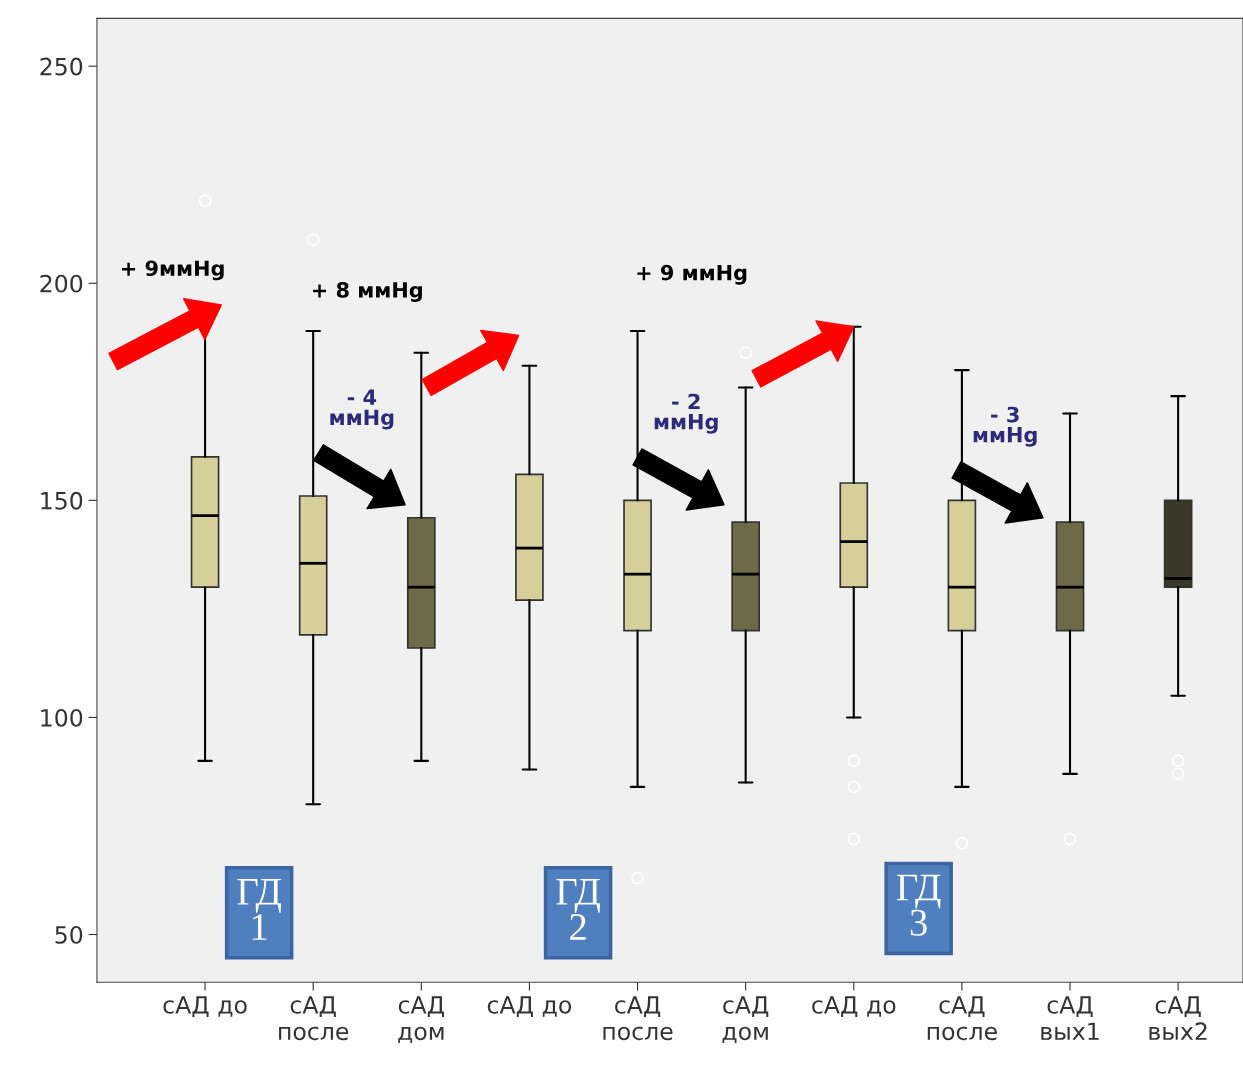 The image size is (1243, 1083). What do you see at coordinates (1070, 1018) in the screenshot?
I see `x-tick-label: сАД вых1` at bounding box center [1070, 1018].